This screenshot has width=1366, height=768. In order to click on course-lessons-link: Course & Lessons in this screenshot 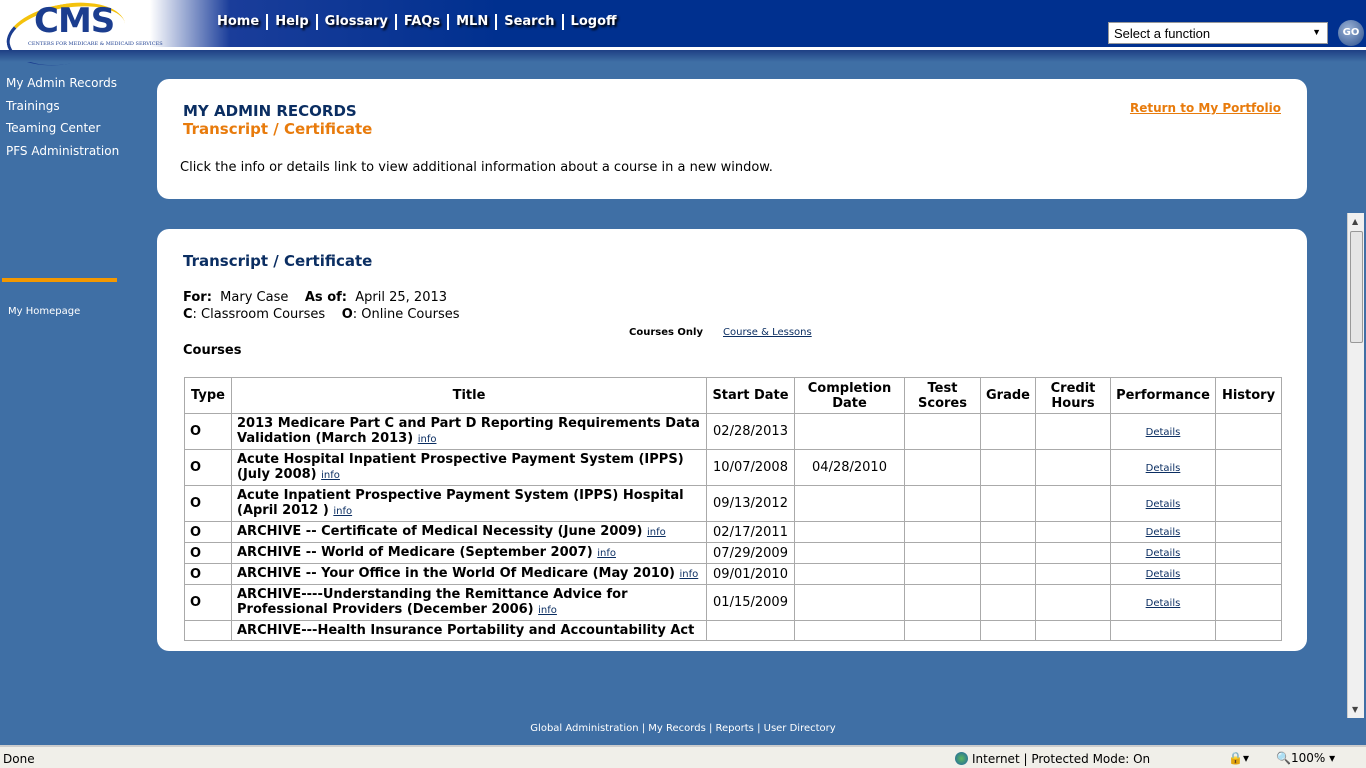, I will do `click(767, 332)`.